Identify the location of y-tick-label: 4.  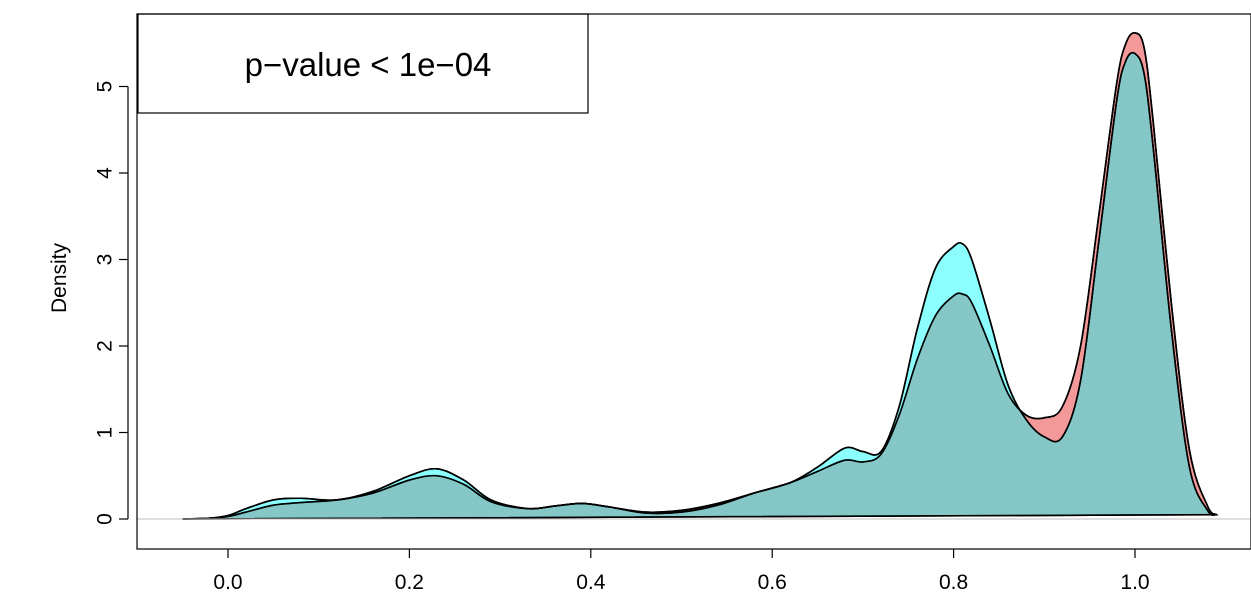
(104, 173).